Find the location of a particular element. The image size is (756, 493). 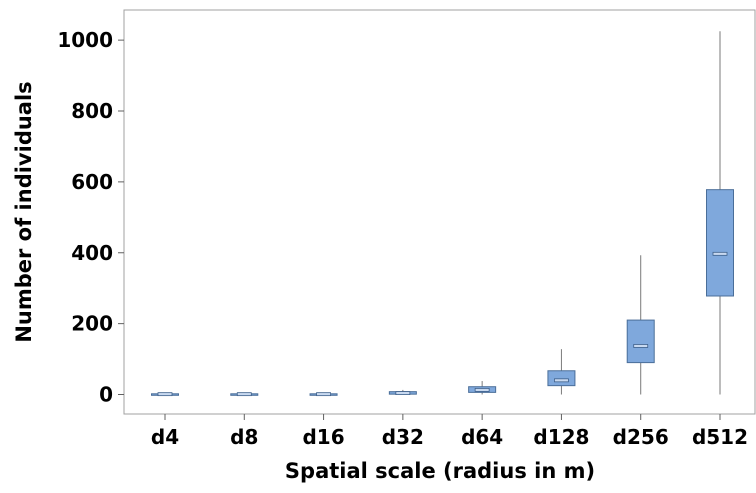

y-tick-label: 400 is located at coordinates (92, 253).